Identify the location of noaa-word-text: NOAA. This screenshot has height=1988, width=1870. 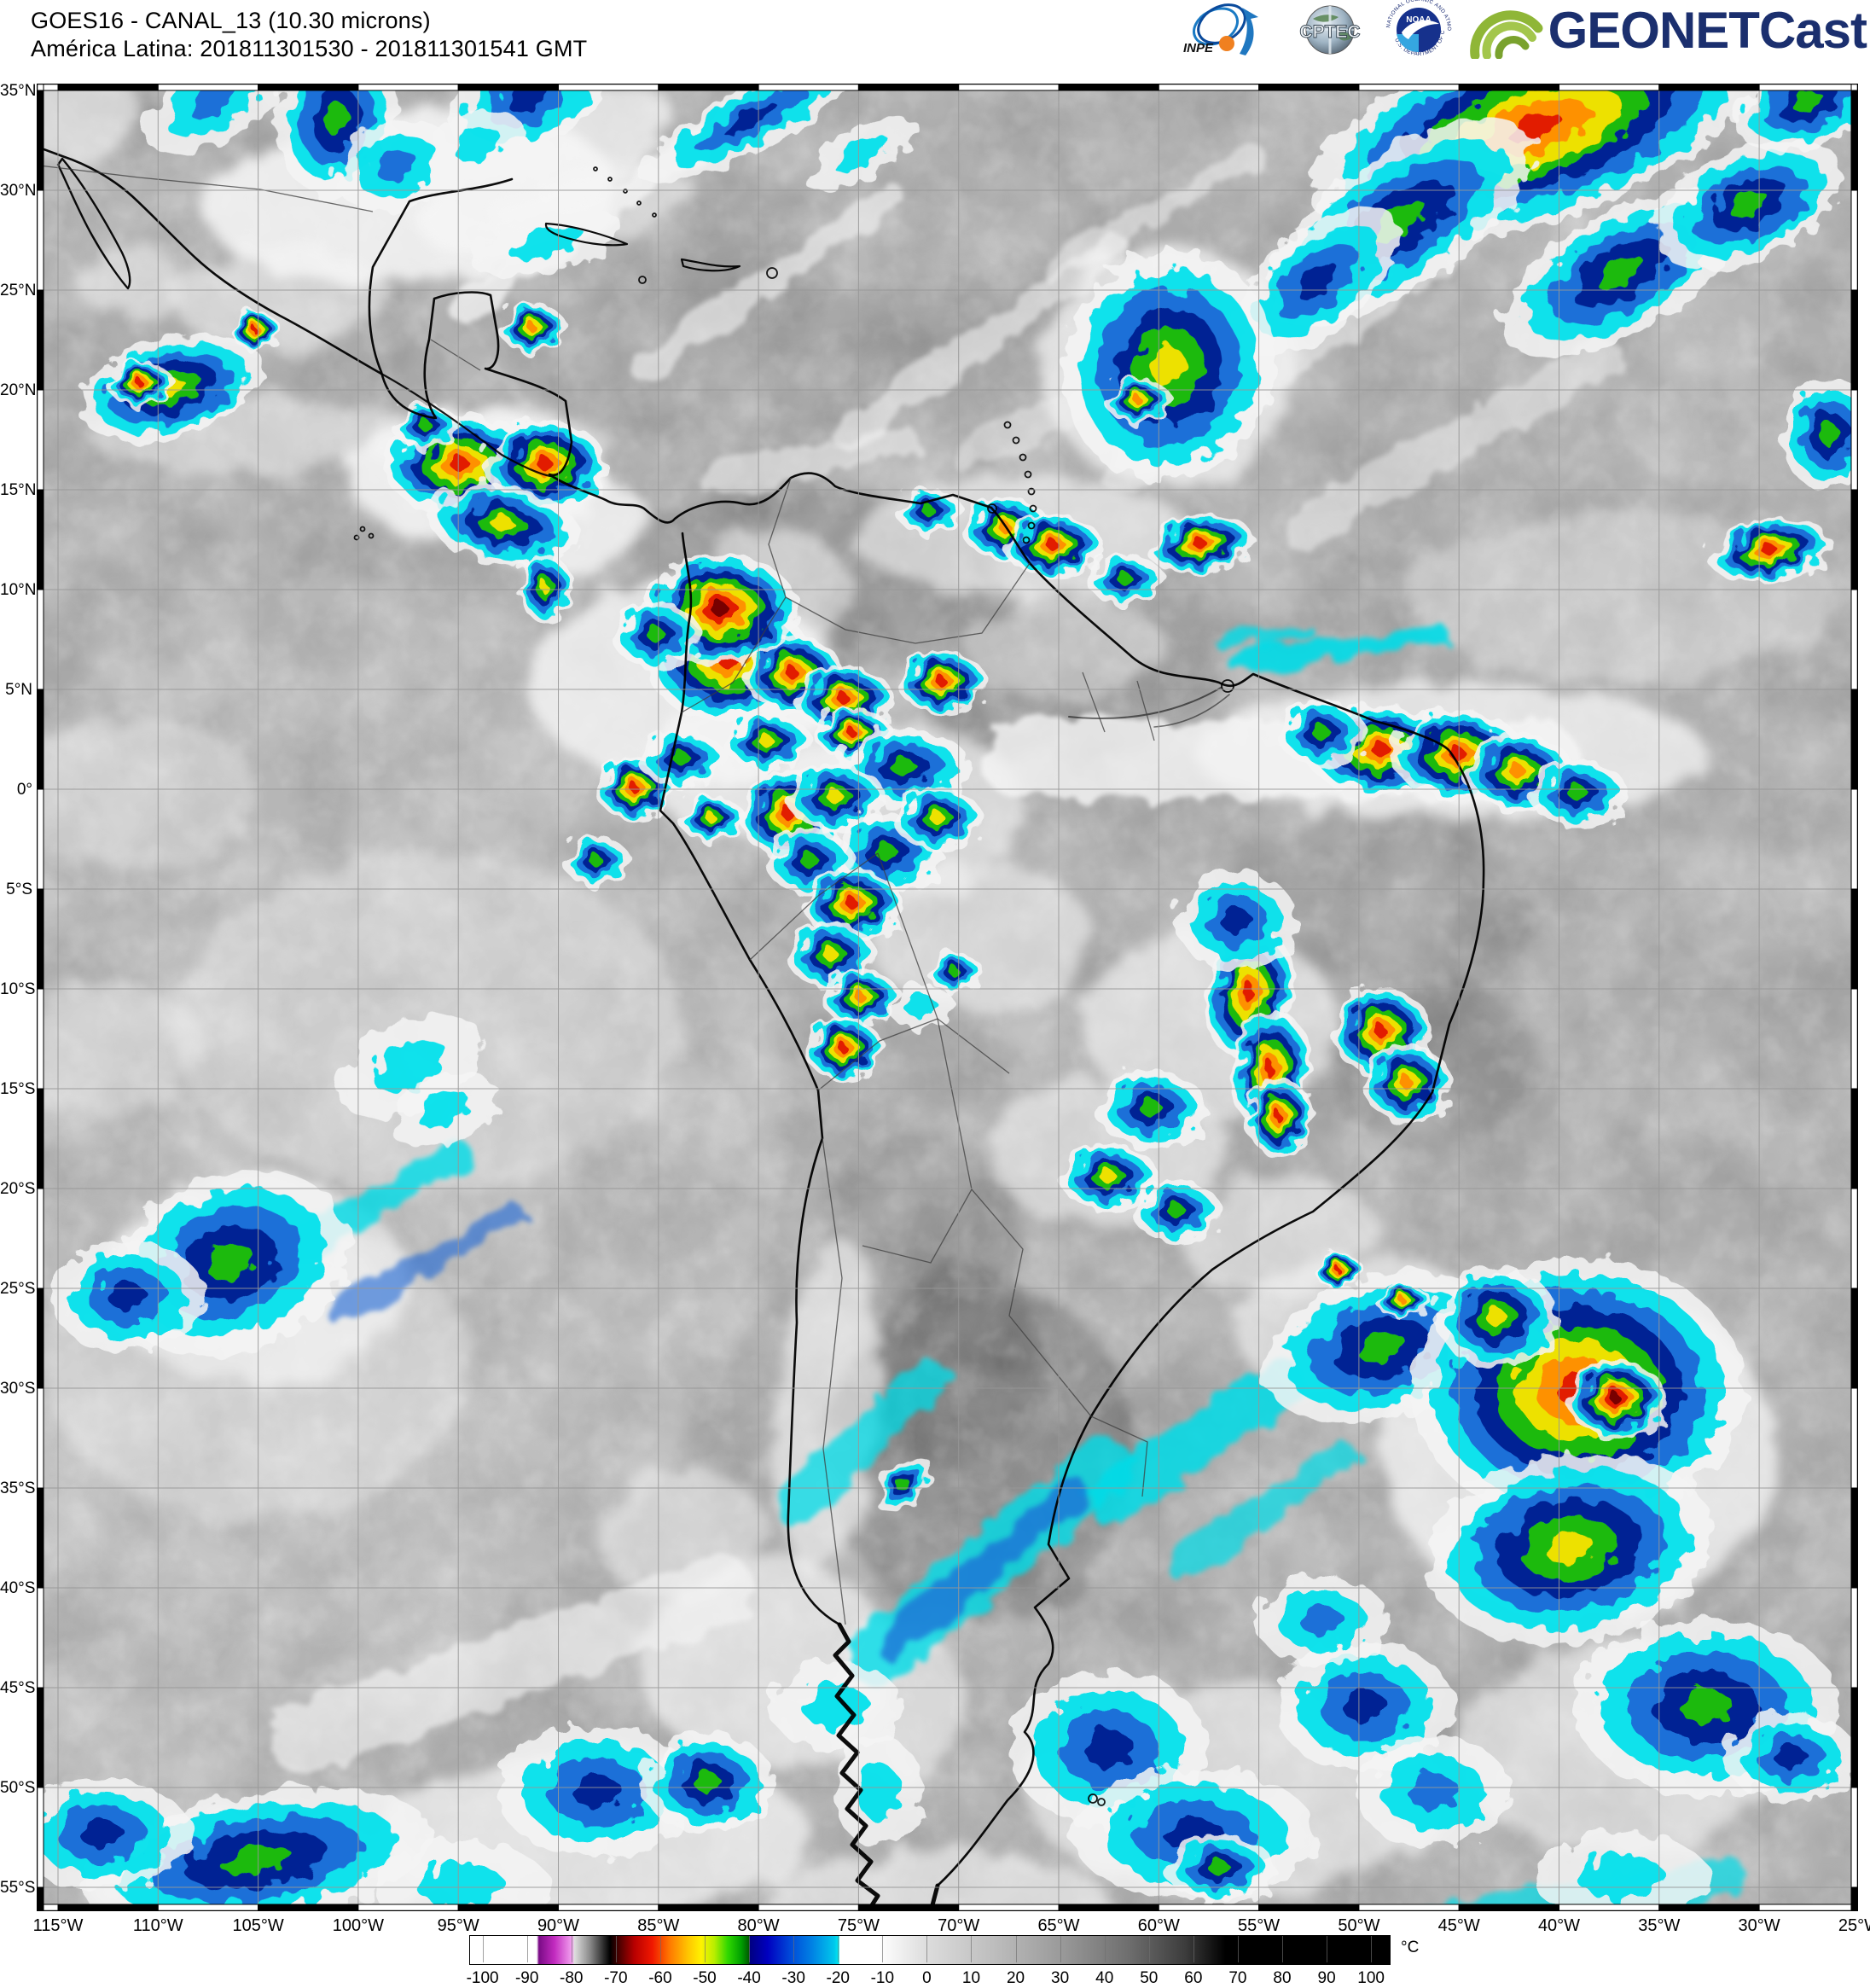
(1418, 20).